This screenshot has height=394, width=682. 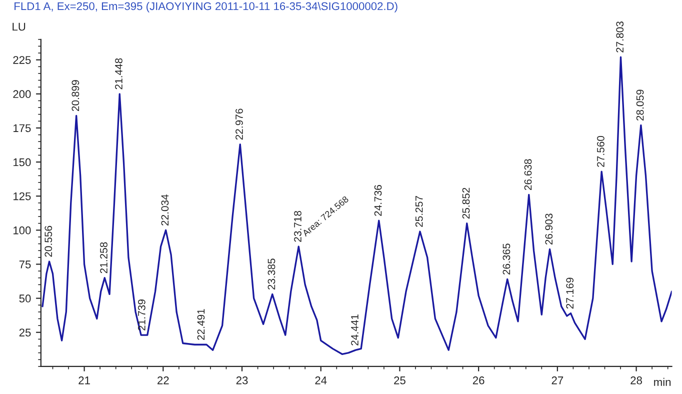 I want to click on y-tick-label: 150, so click(x=22, y=162).